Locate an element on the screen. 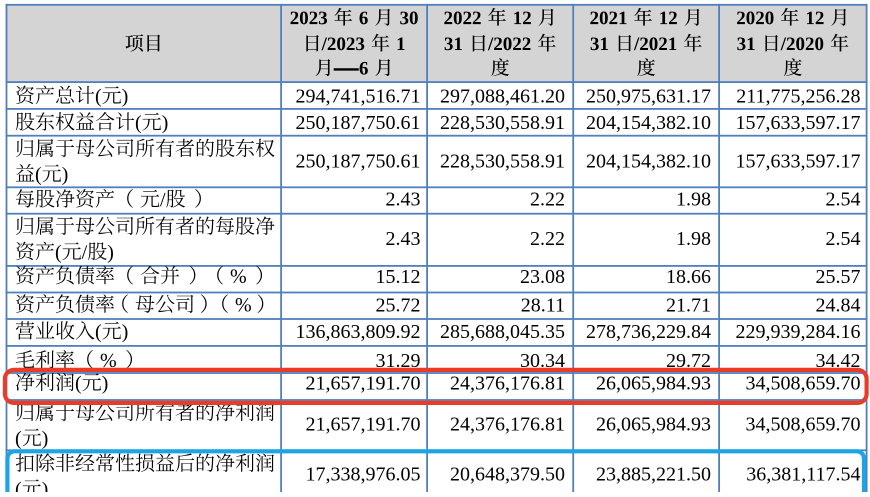 This screenshot has height=497, width=870. svg-text: 24.84 is located at coordinates (838, 305).